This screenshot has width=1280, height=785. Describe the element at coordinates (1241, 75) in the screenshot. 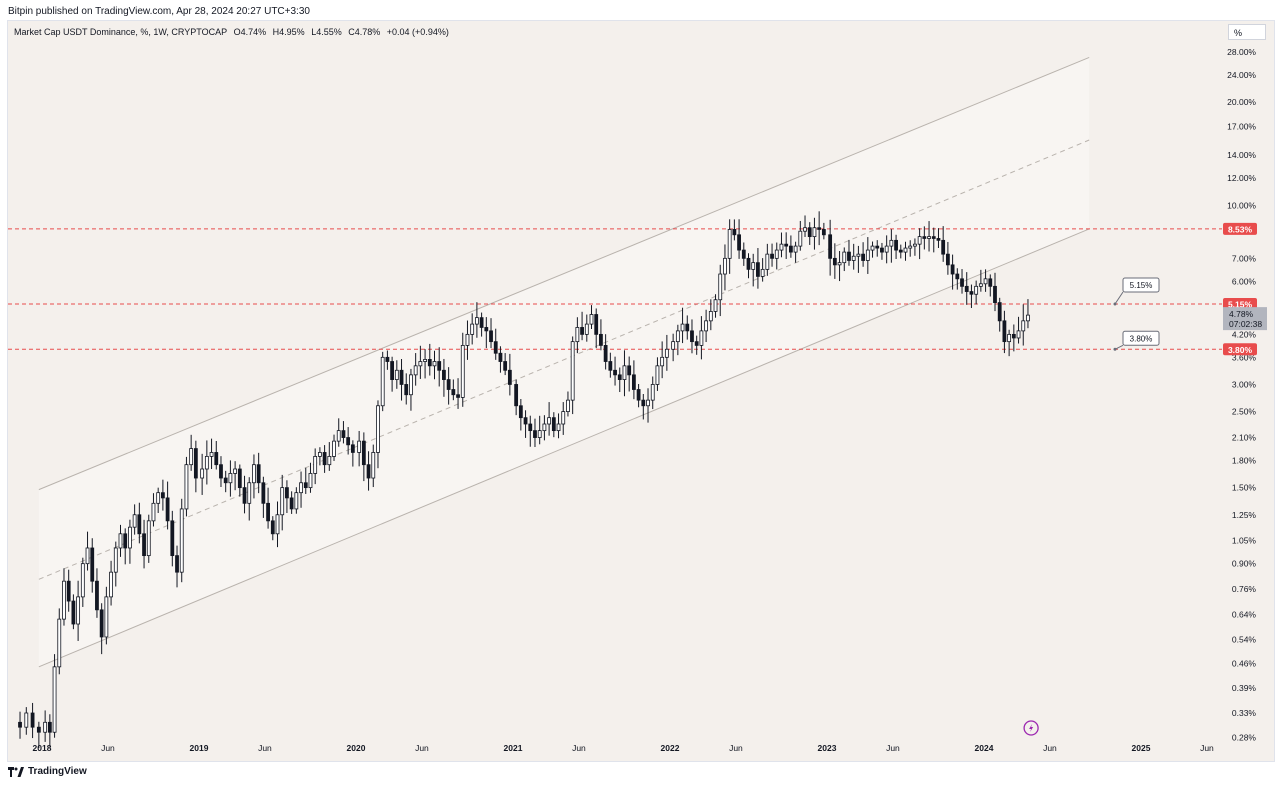

I see `price-axis-tick: 24.00%` at that location.